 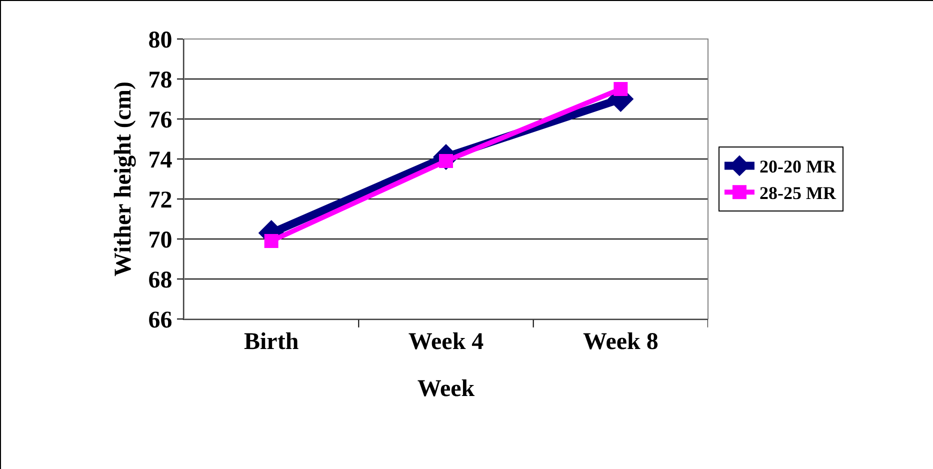 What do you see at coordinates (160, 160) in the screenshot?
I see `y-tick-label: 74` at bounding box center [160, 160].